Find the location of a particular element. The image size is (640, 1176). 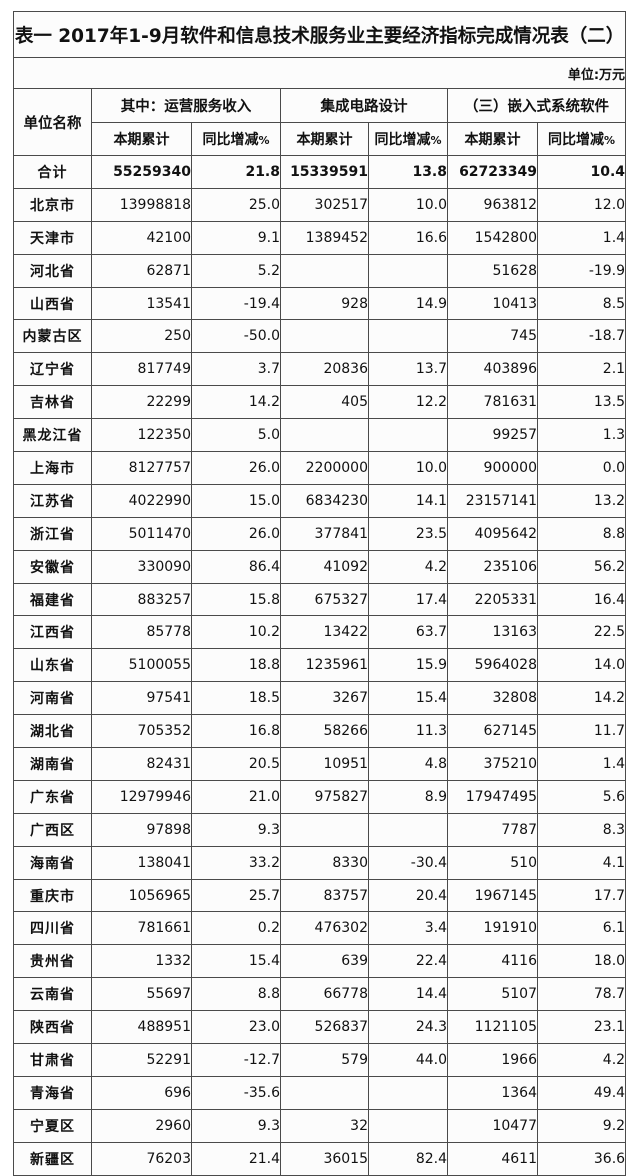

cell-operating-revenue-growth: 21.4 is located at coordinates (236, 1158).